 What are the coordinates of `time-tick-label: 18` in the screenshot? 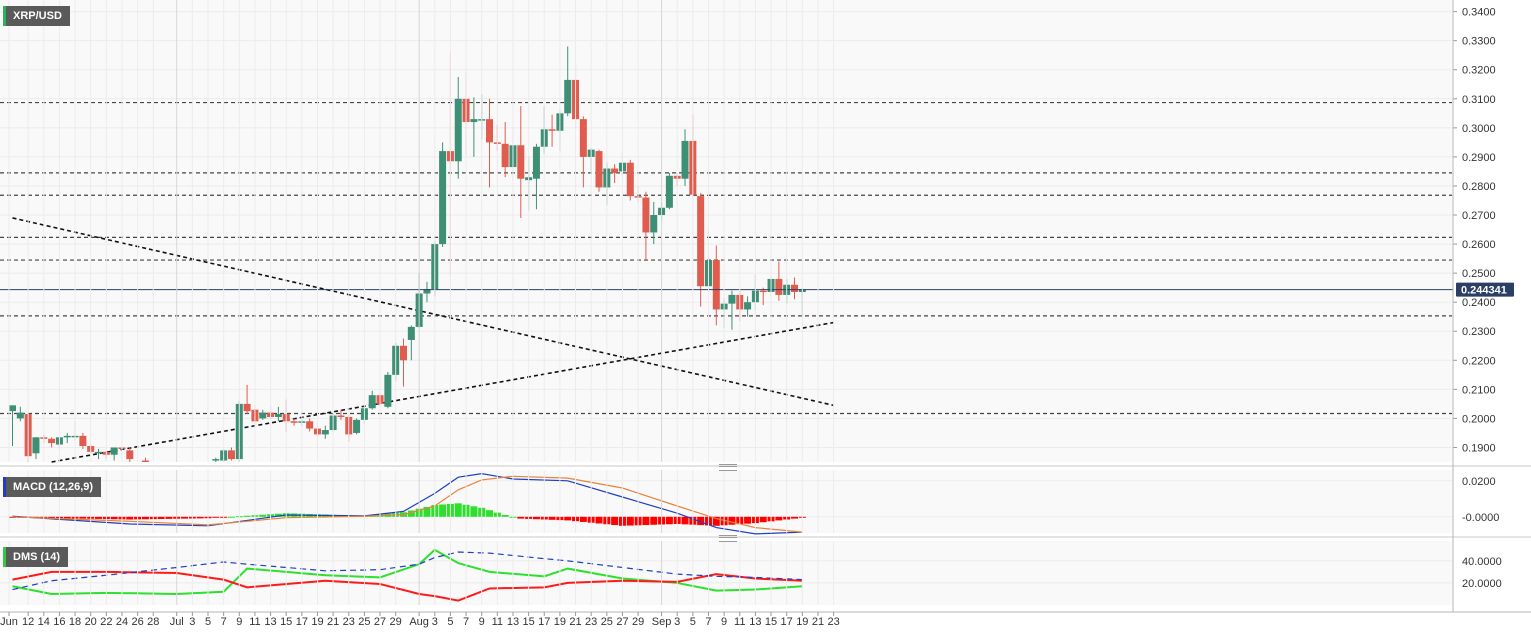 It's located at (75, 622).